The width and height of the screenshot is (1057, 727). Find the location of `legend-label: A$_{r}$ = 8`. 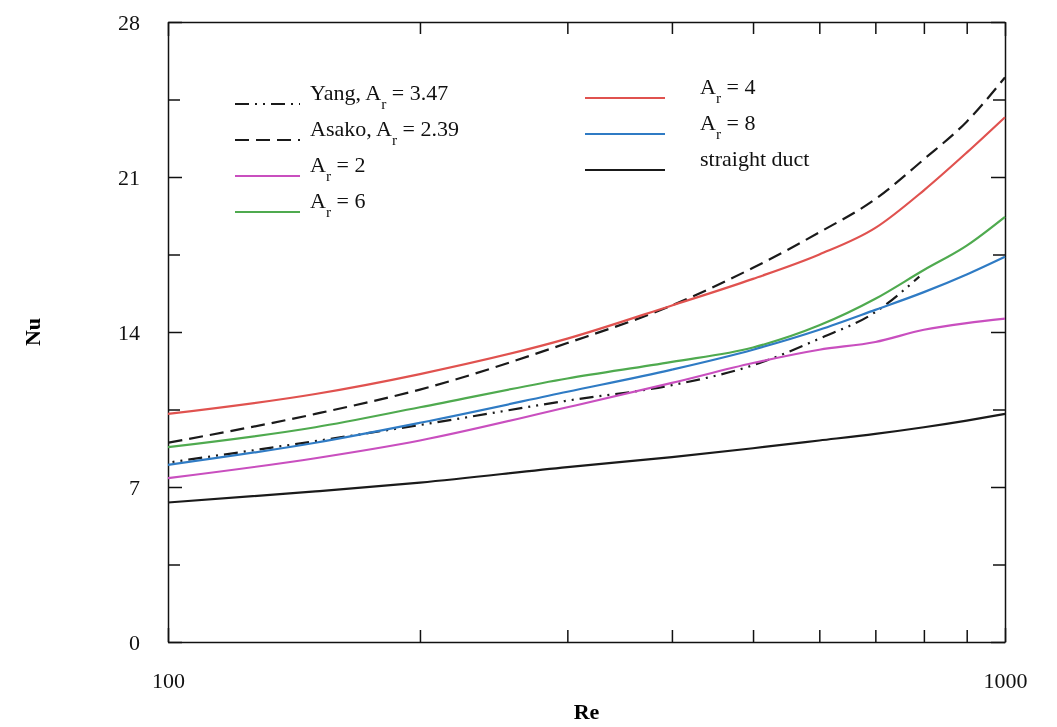

legend-label: A$_{r}$ = 8 is located at coordinates (728, 126).